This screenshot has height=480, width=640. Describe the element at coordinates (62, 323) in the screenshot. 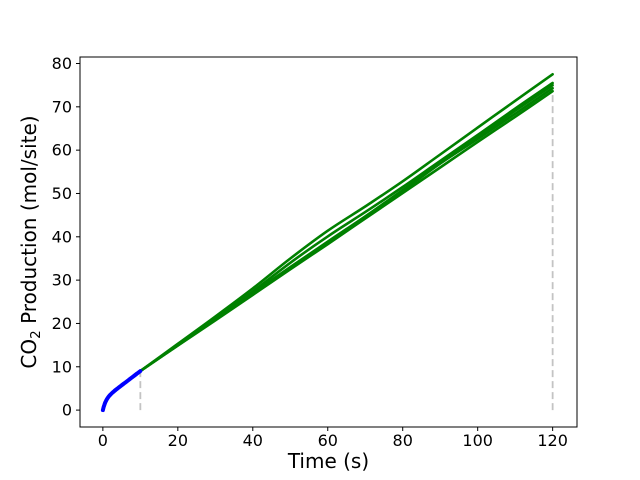

I see `y-axis-tick-label: 20` at that location.